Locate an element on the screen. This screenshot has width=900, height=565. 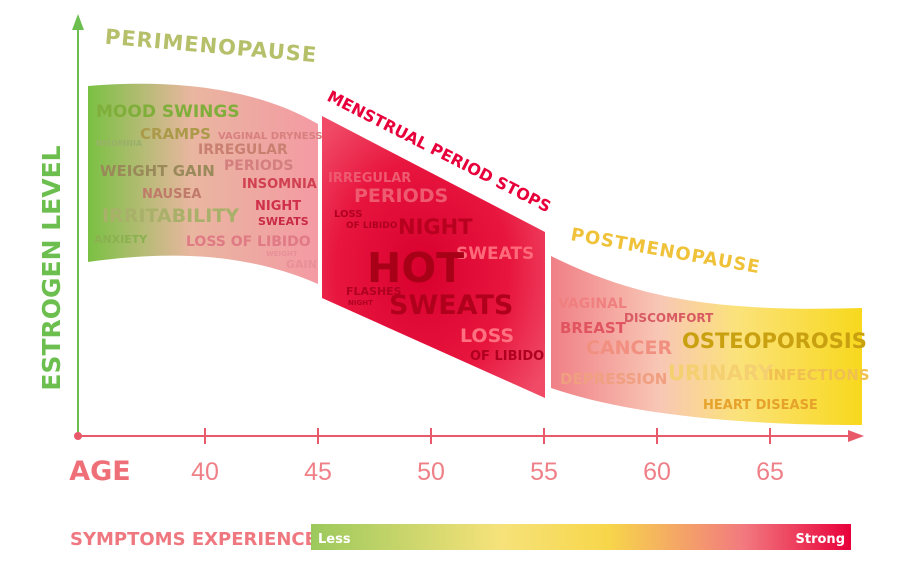
postmenopause-band is located at coordinates (706, 340).